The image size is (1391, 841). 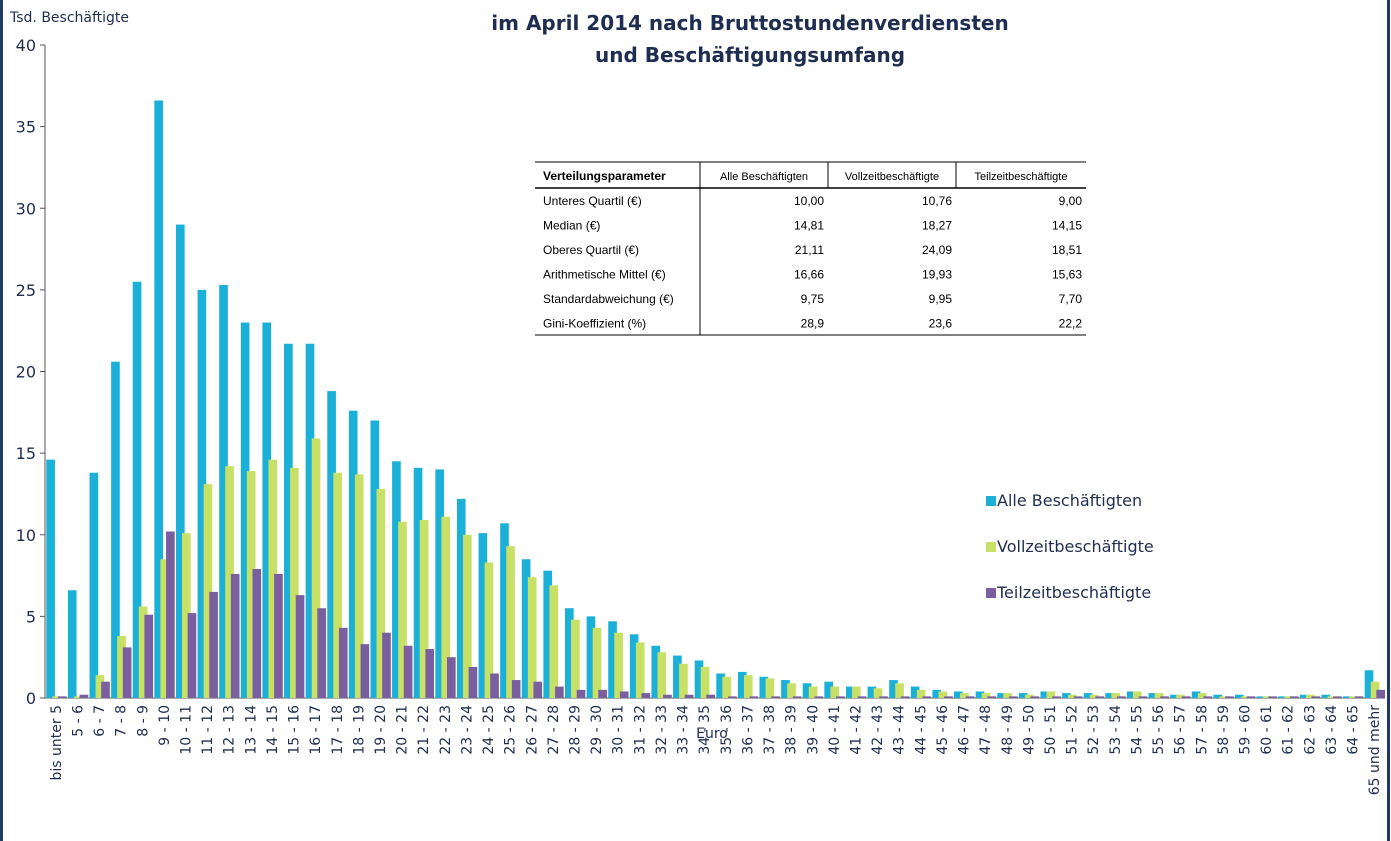 I want to click on x-tick-label: 44 - 45, so click(x=921, y=730).